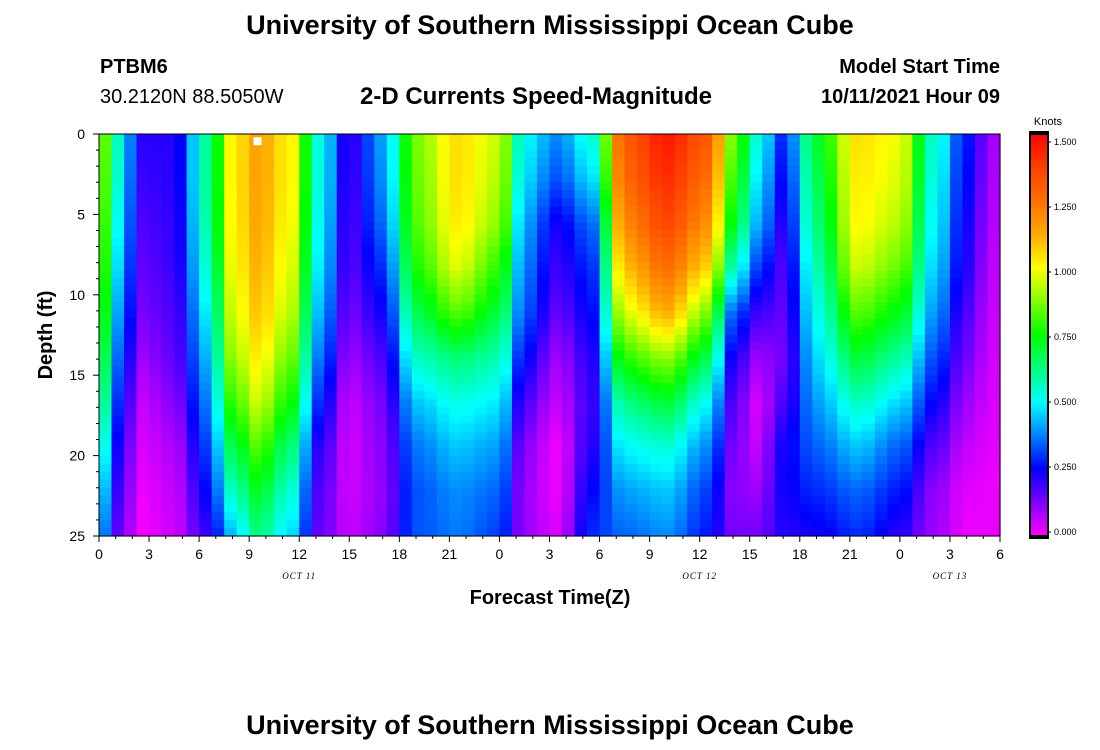 This screenshot has width=1100, height=750. I want to click on x-tick-label: 0, so click(500, 554).